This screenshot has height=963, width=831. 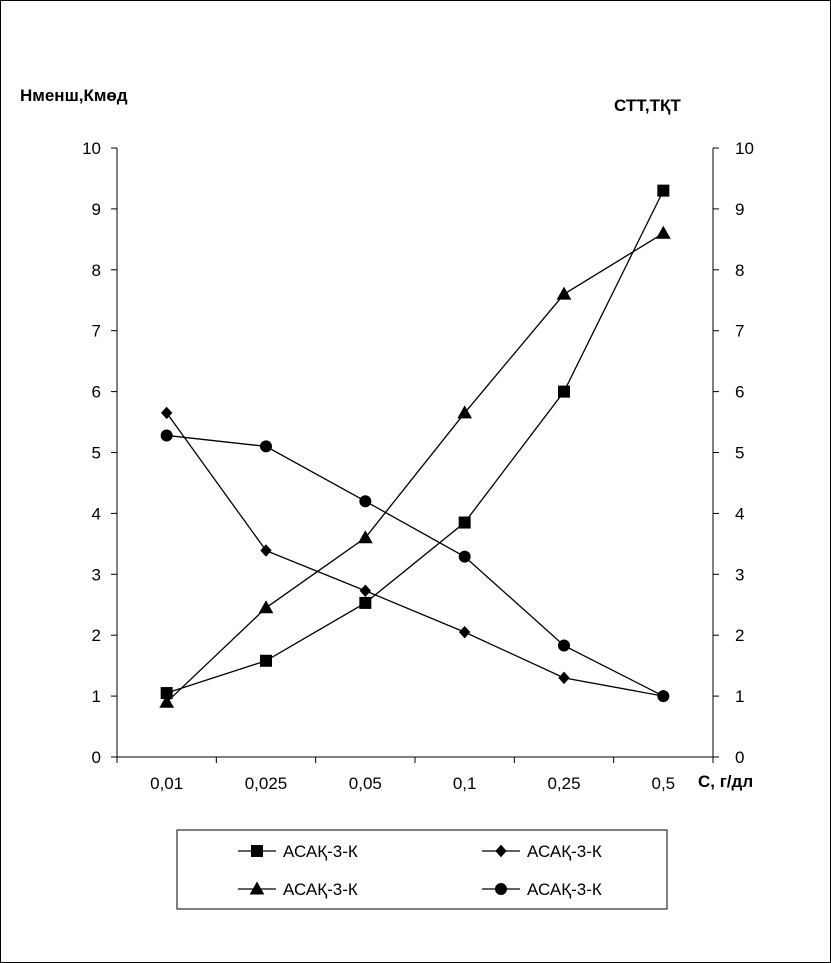 What do you see at coordinates (412, 783) in the screenshot?
I see `x-tick-labels: 0,01 0,025 0,05 0,1 0,25 0,5` at bounding box center [412, 783].